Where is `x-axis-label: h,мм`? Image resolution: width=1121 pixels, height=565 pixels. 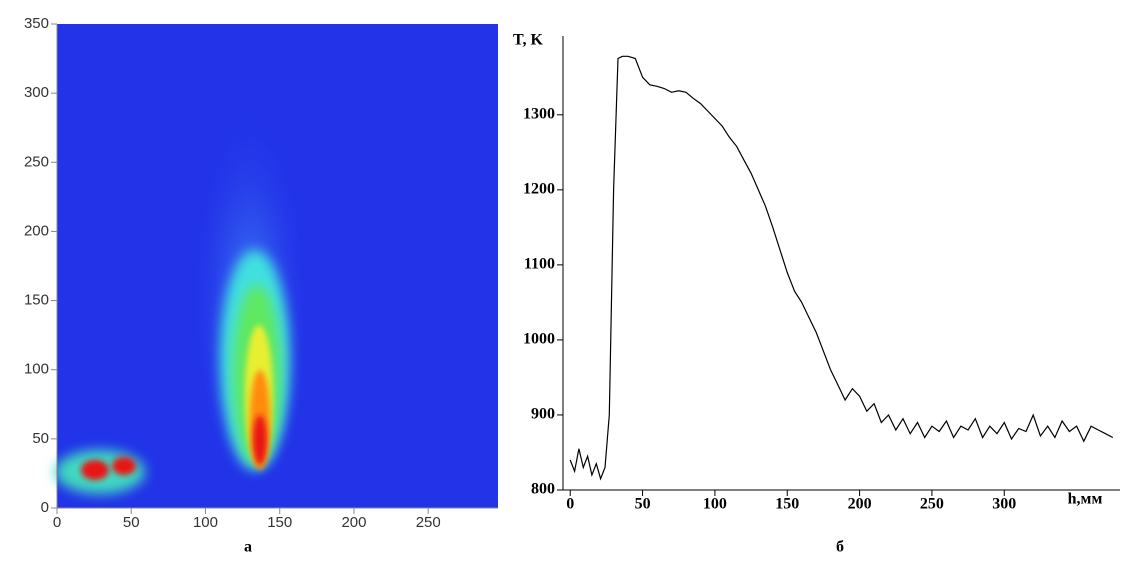
x-axis-label: h,мм is located at coordinates (1085, 499).